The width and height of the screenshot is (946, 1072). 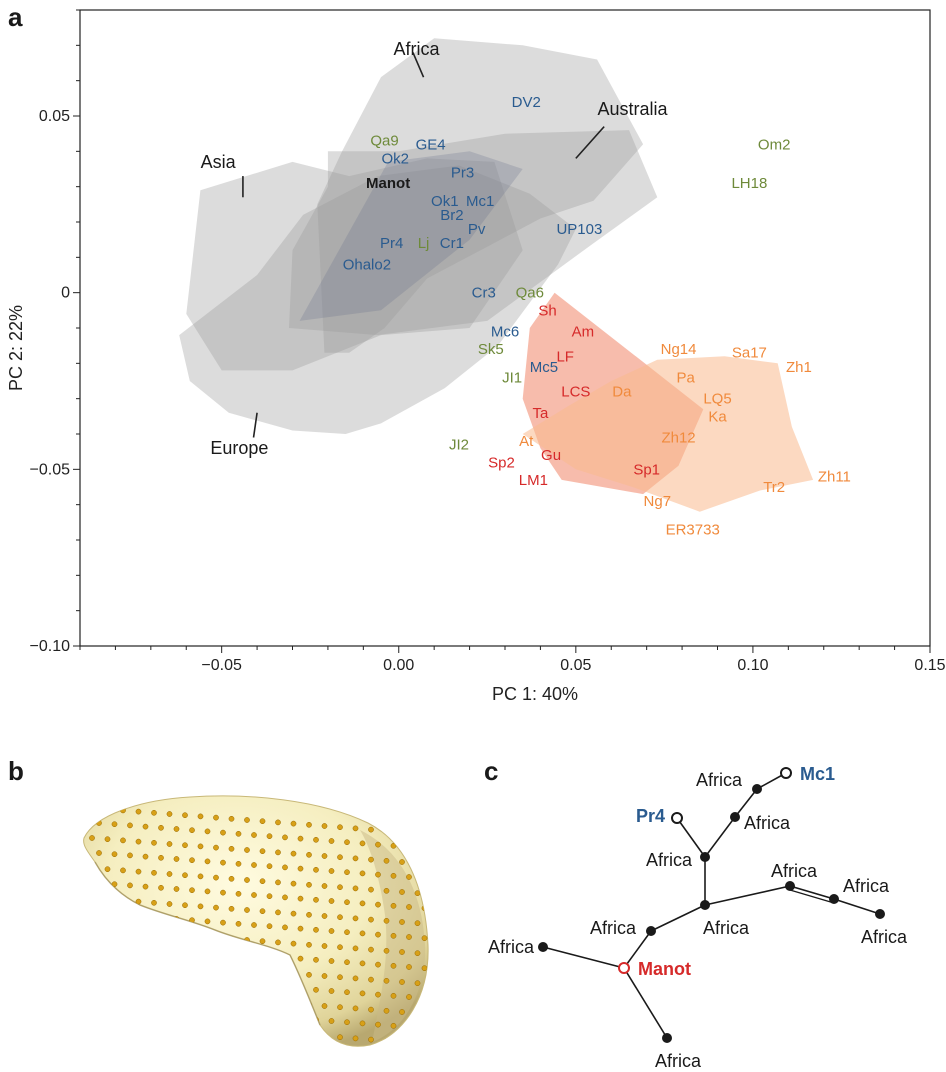 I want to click on point-label-zh11: Zh11, so click(x=834, y=476).